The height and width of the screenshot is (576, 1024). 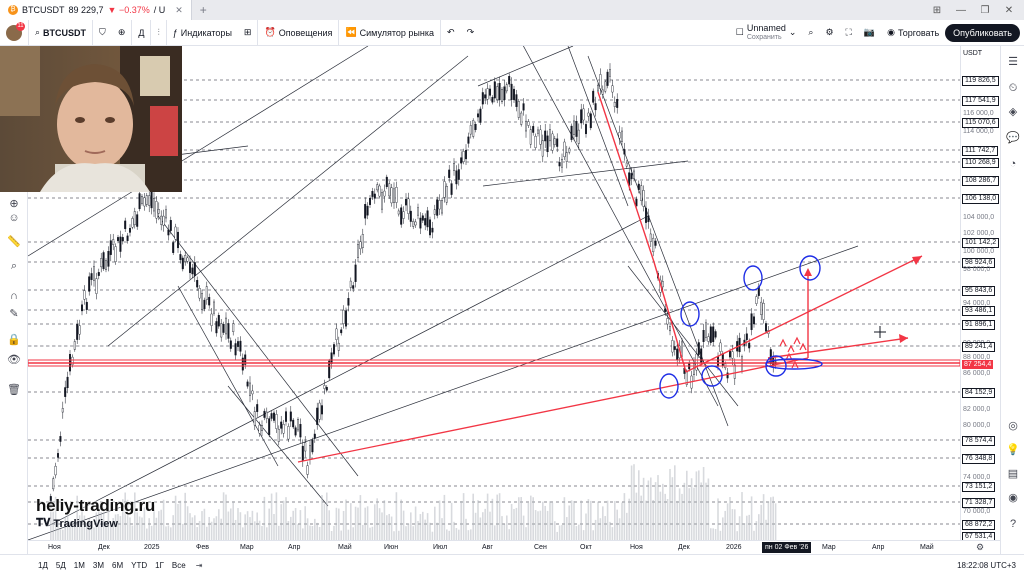 What do you see at coordinates (1013, 138) in the screenshot?
I see `chat-icon: 💬` at bounding box center [1013, 138].